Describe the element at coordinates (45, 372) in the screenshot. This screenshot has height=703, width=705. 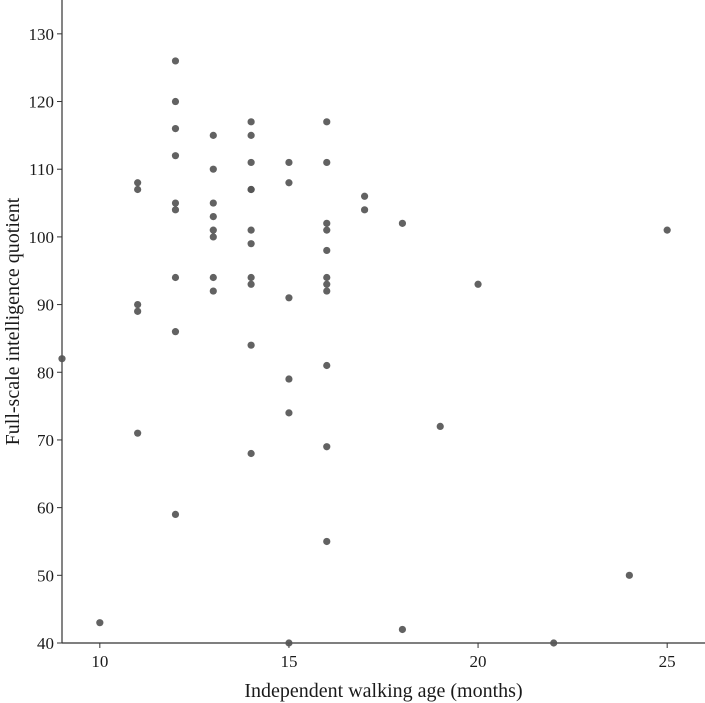
I see `y-tick-label: 80` at that location.